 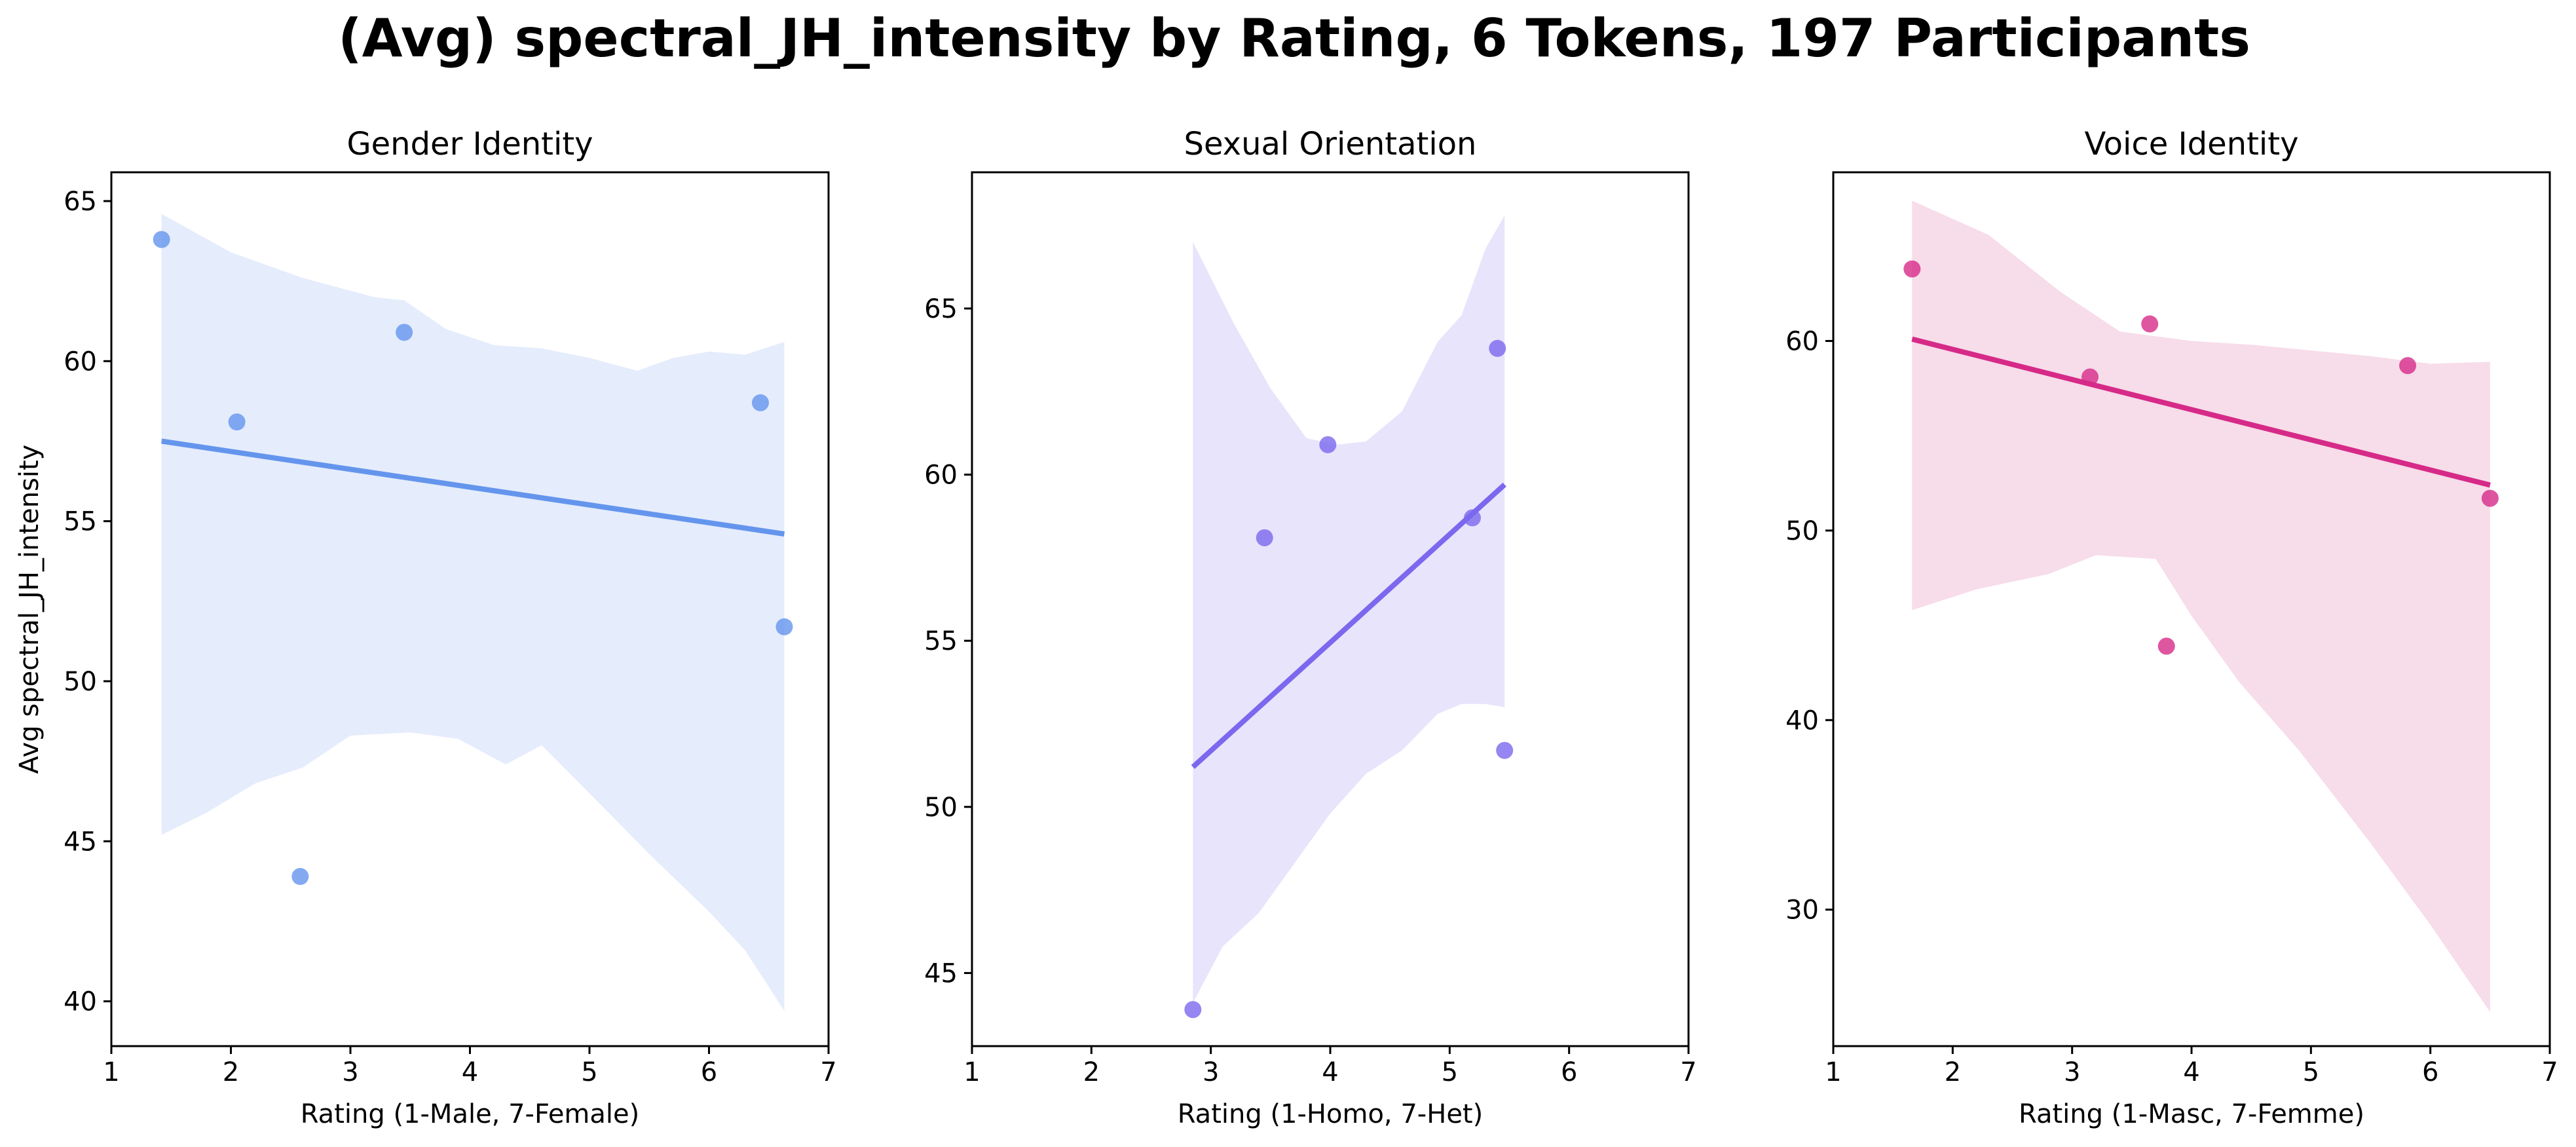 What do you see at coordinates (1330, 1114) in the screenshot?
I see `x-axis-label: Rating (1-Homo, 7-Het)` at bounding box center [1330, 1114].